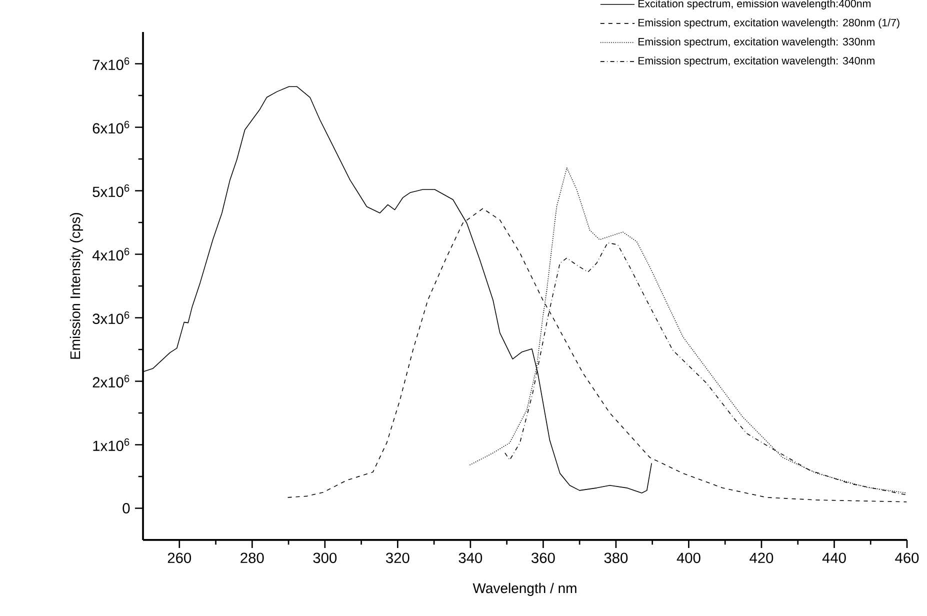 Image resolution: width=927 pixels, height=616 pixels. I want to click on x-tick-label: 460, so click(907, 558).